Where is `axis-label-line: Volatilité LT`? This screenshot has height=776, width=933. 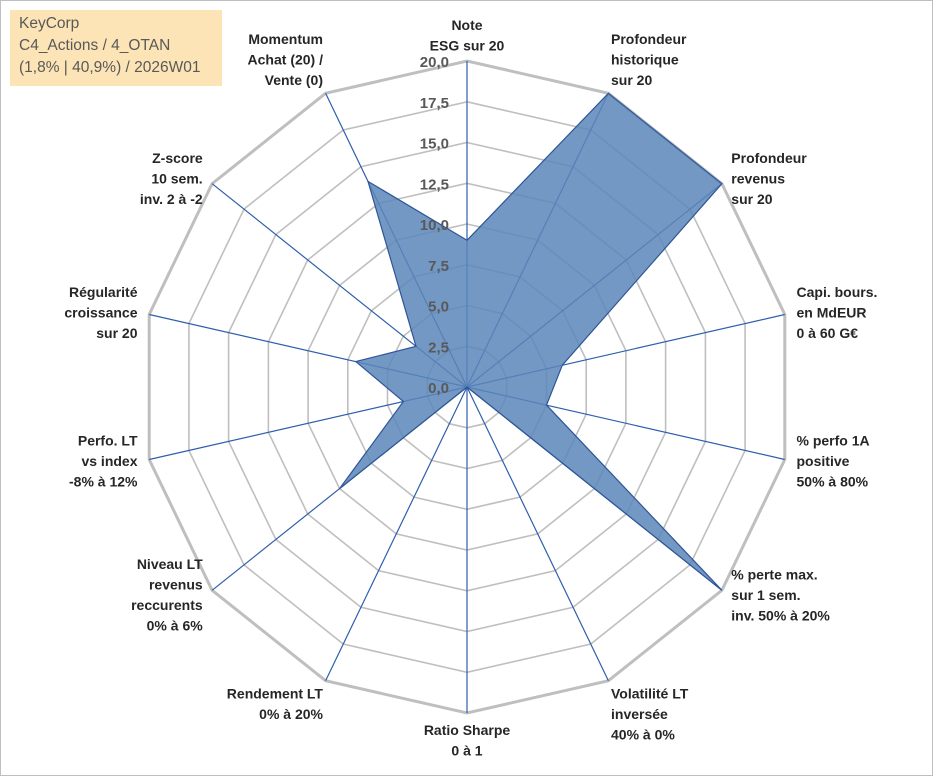 axis-label-line: Volatilité LT is located at coordinates (650, 694).